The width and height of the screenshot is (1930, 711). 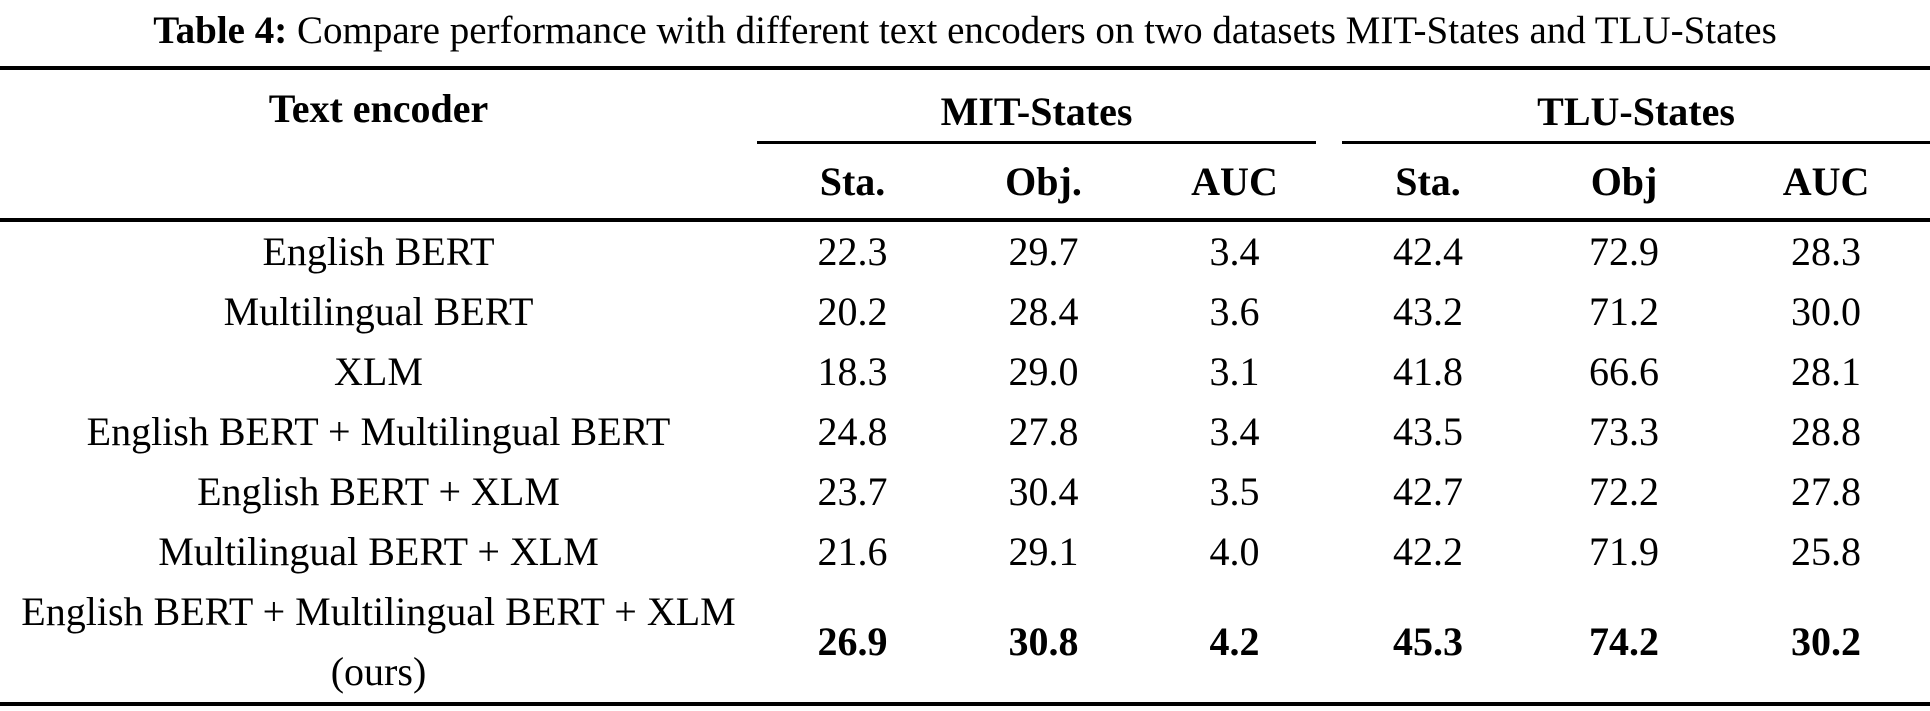 I want to click on cell-value: 22.3, so click(x=852, y=251).